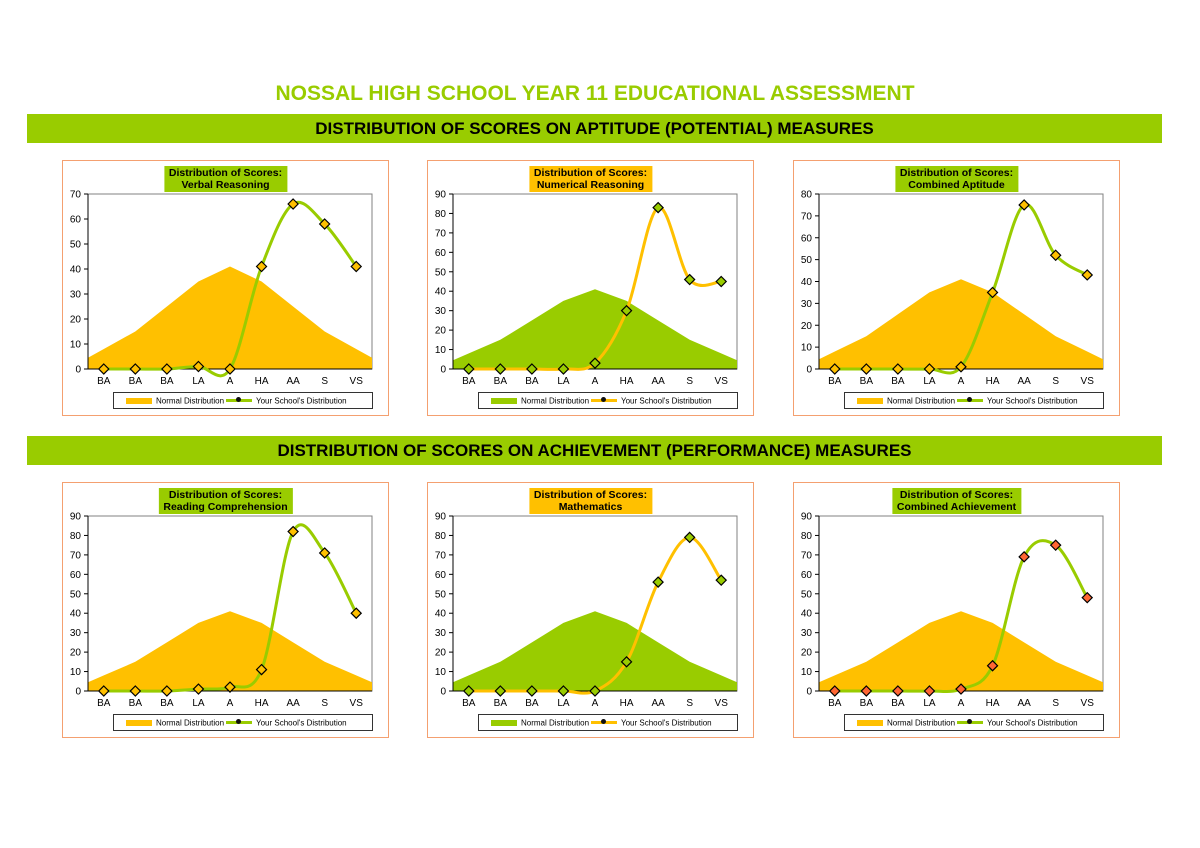 The width and height of the screenshot is (1200, 848). Describe the element at coordinates (921, 401) in the screenshot. I see `legend-label-normal: Normal Distribution` at that location.